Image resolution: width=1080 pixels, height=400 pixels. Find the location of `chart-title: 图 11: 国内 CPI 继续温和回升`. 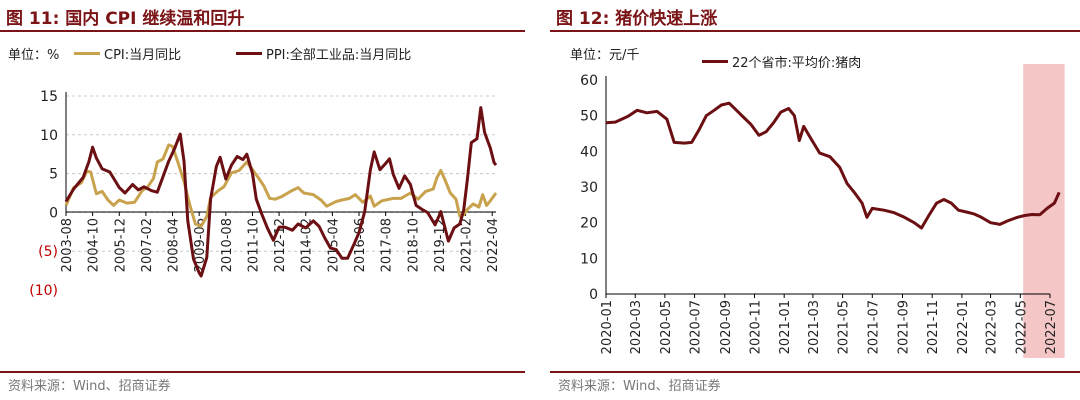

chart-title: 图 11: 国内 CPI 继续温和回升 is located at coordinates (125, 19).